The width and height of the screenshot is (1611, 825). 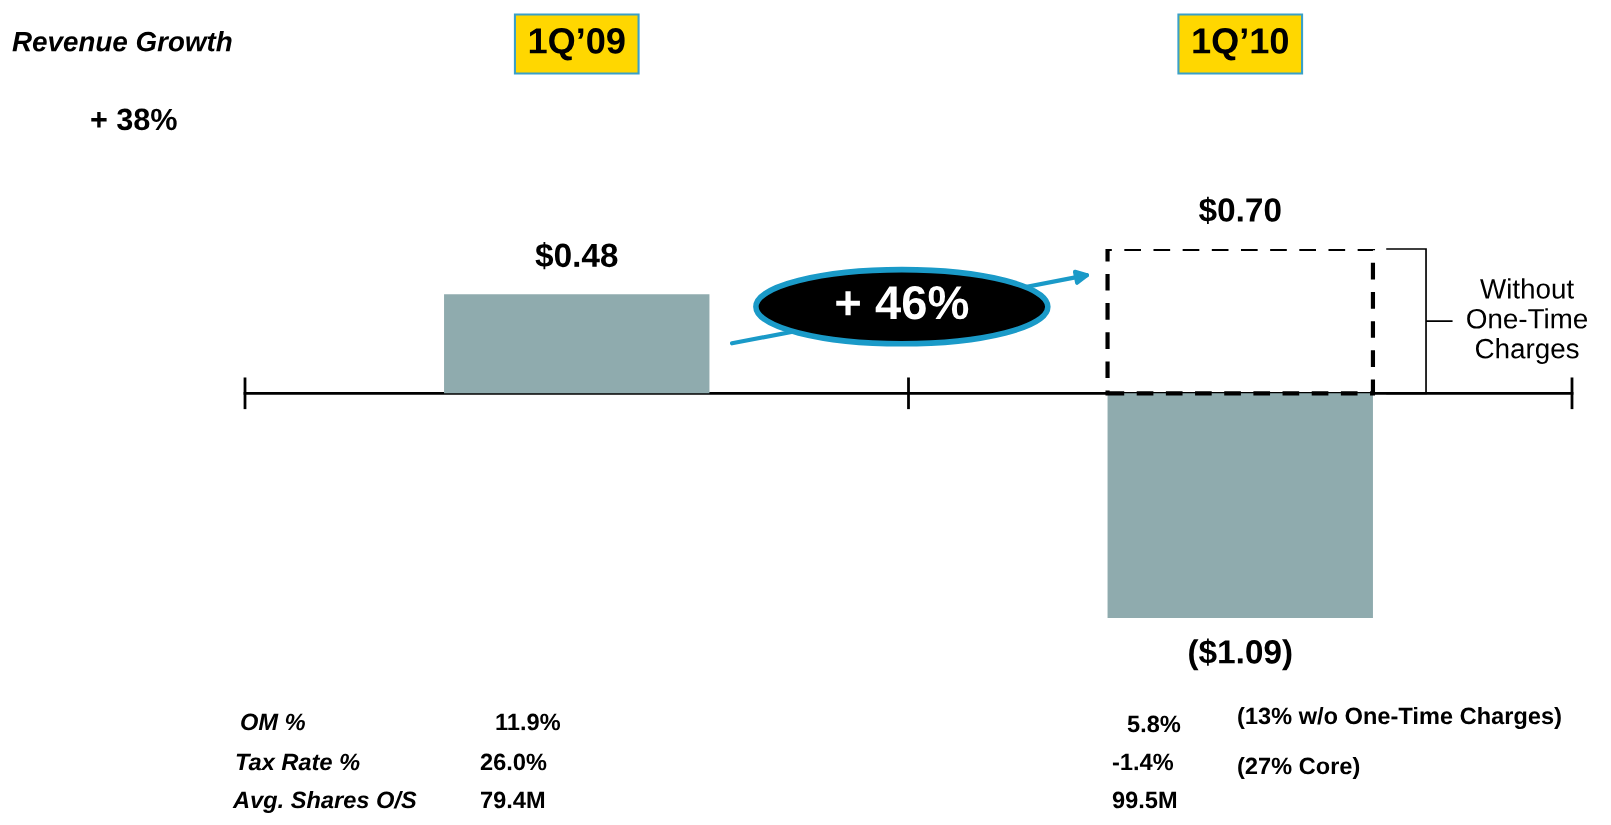 I want to click on text: Without One-Time Charges, so click(x=1527, y=321).